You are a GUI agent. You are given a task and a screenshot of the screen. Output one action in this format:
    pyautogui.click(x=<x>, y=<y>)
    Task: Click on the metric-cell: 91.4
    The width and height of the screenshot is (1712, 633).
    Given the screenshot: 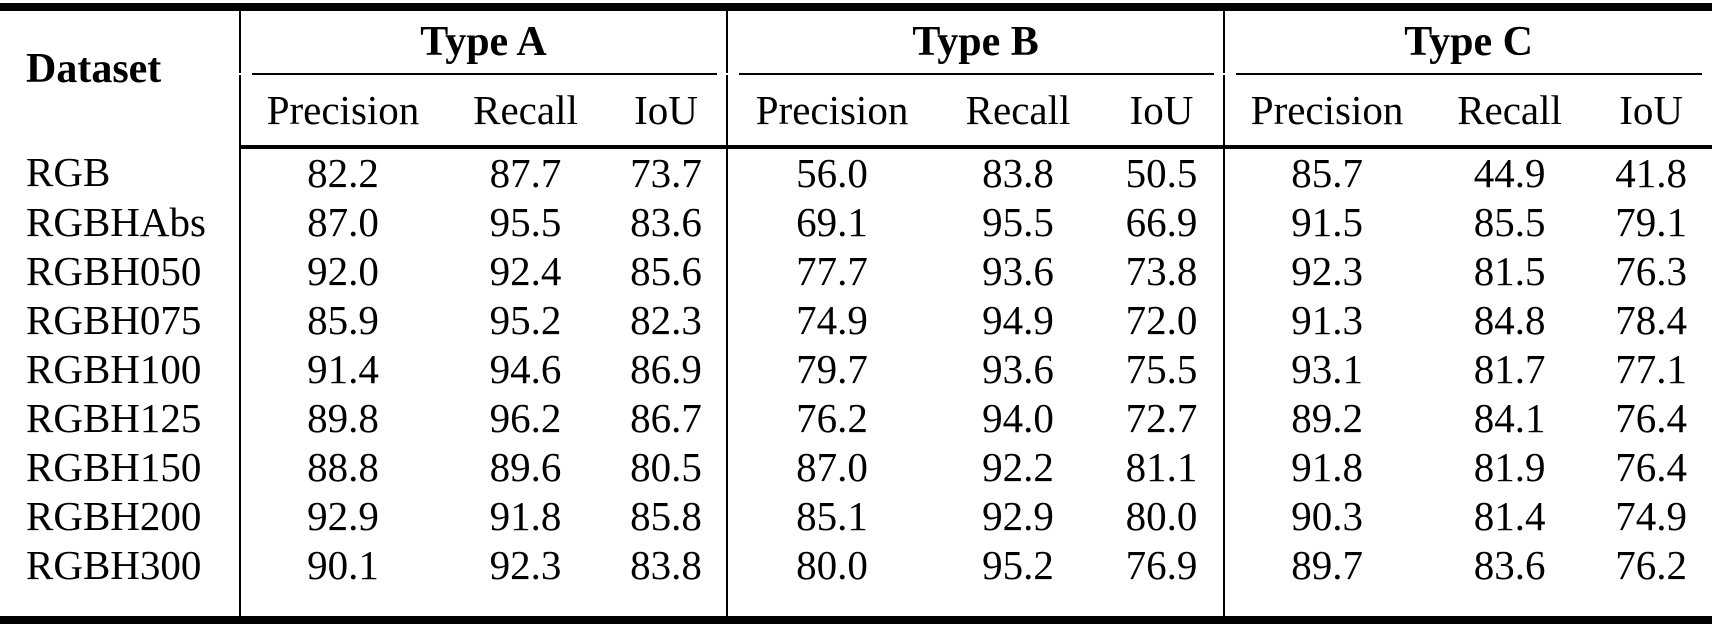 What is the action you would take?
    pyautogui.click(x=342, y=369)
    